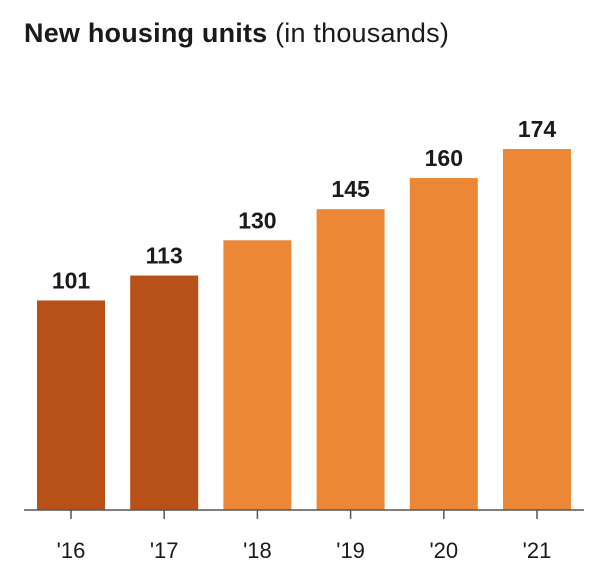  I want to click on data-label-2: 130, so click(257, 220).